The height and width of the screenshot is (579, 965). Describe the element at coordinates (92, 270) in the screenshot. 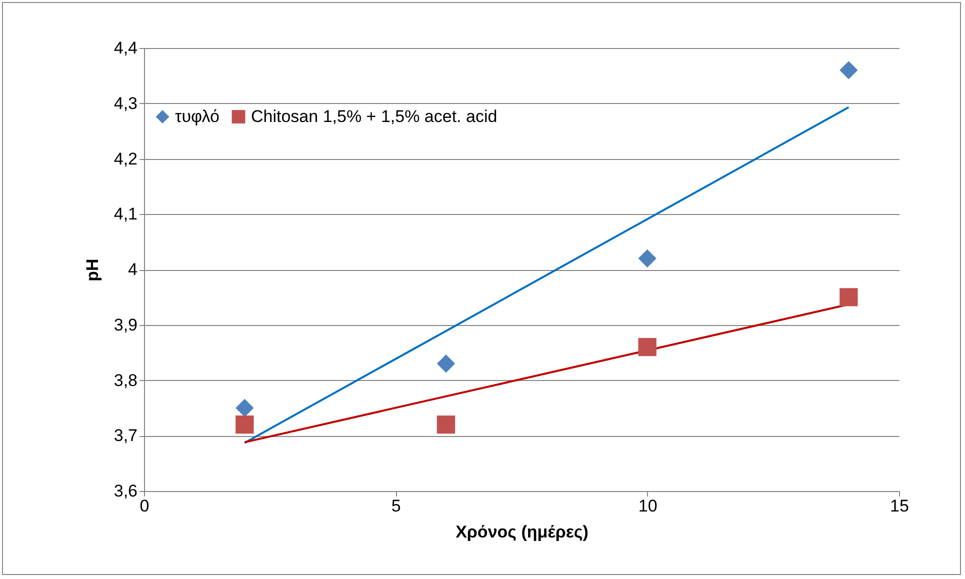

I see `y-axis-title: pH` at that location.